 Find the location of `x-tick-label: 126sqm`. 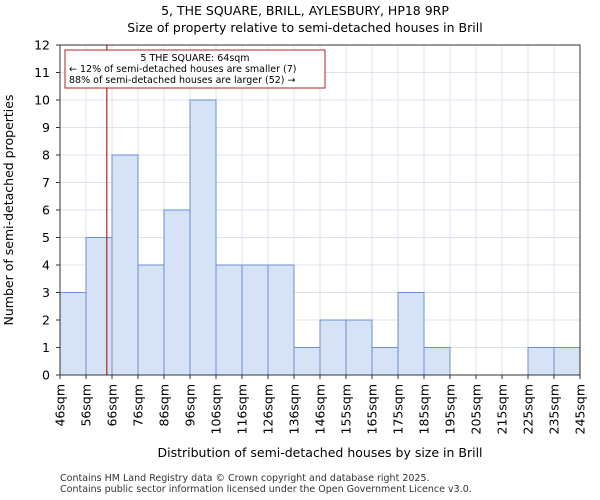

x-tick-label: 126sqm is located at coordinates (268, 409).